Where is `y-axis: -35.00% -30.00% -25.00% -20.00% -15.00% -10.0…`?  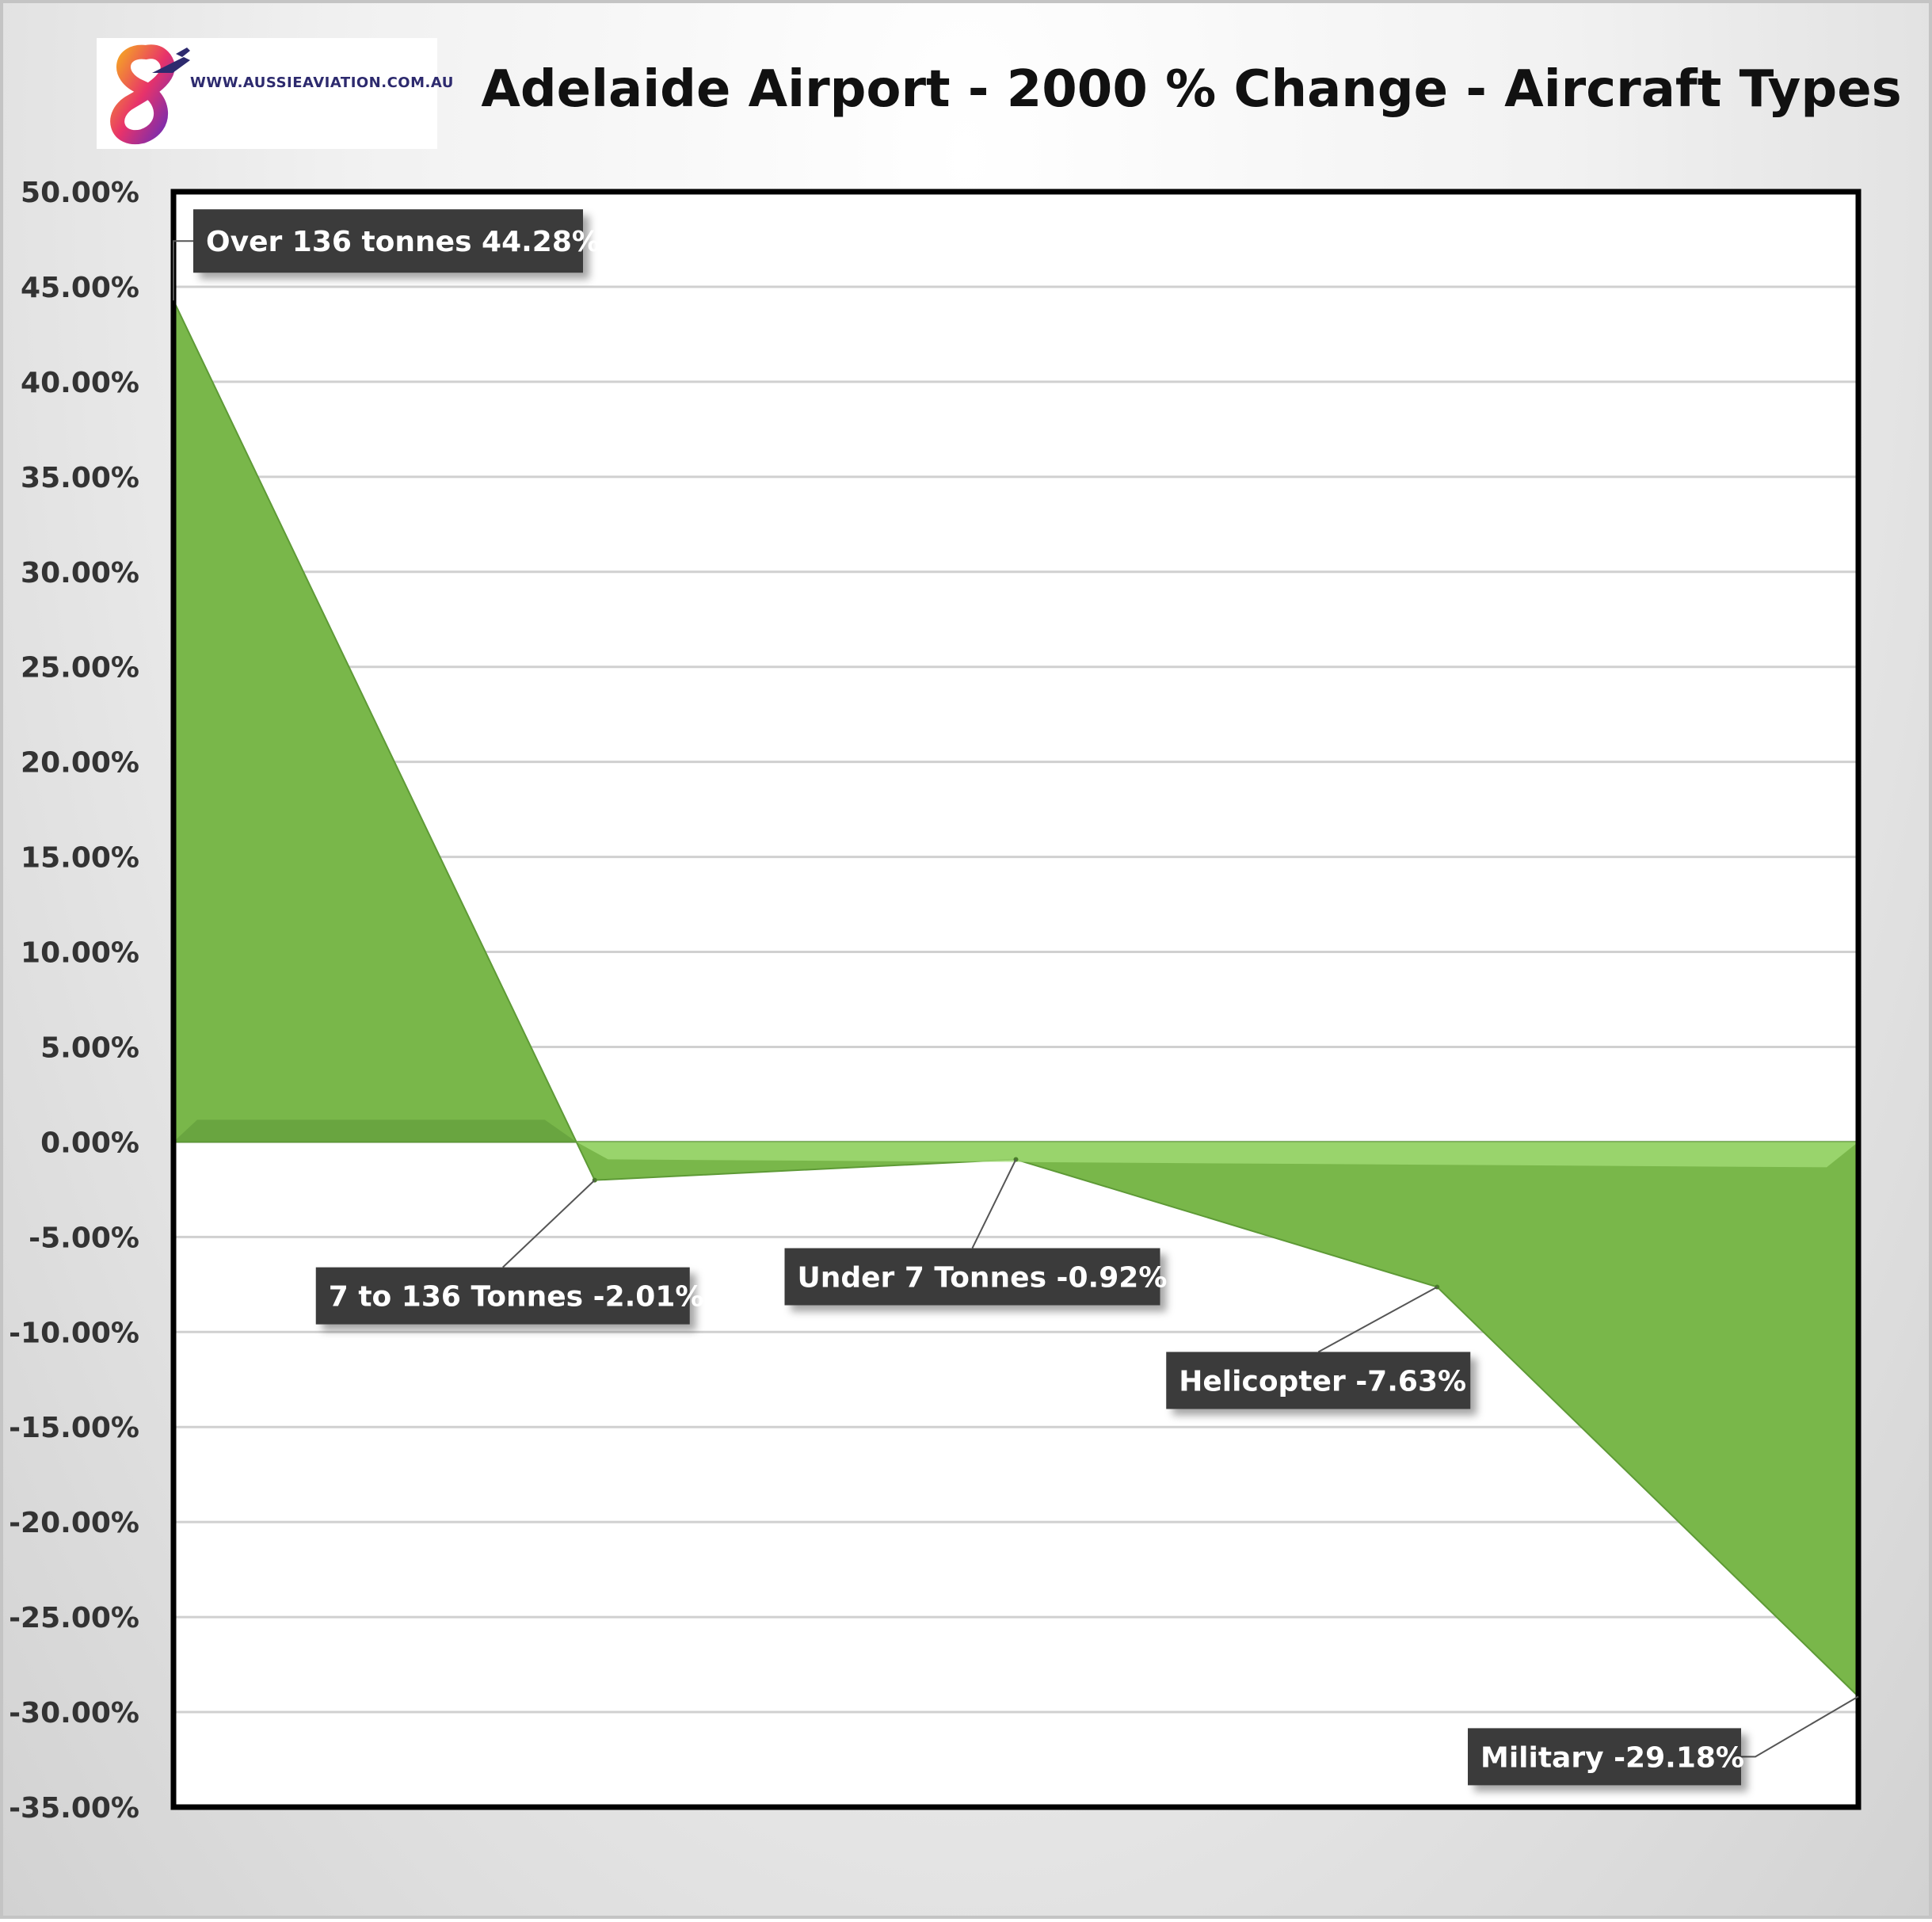
y-axis: -35.00% -30.00% -25.00% -20.00% -15.00% -10.0… is located at coordinates (74, 1001).